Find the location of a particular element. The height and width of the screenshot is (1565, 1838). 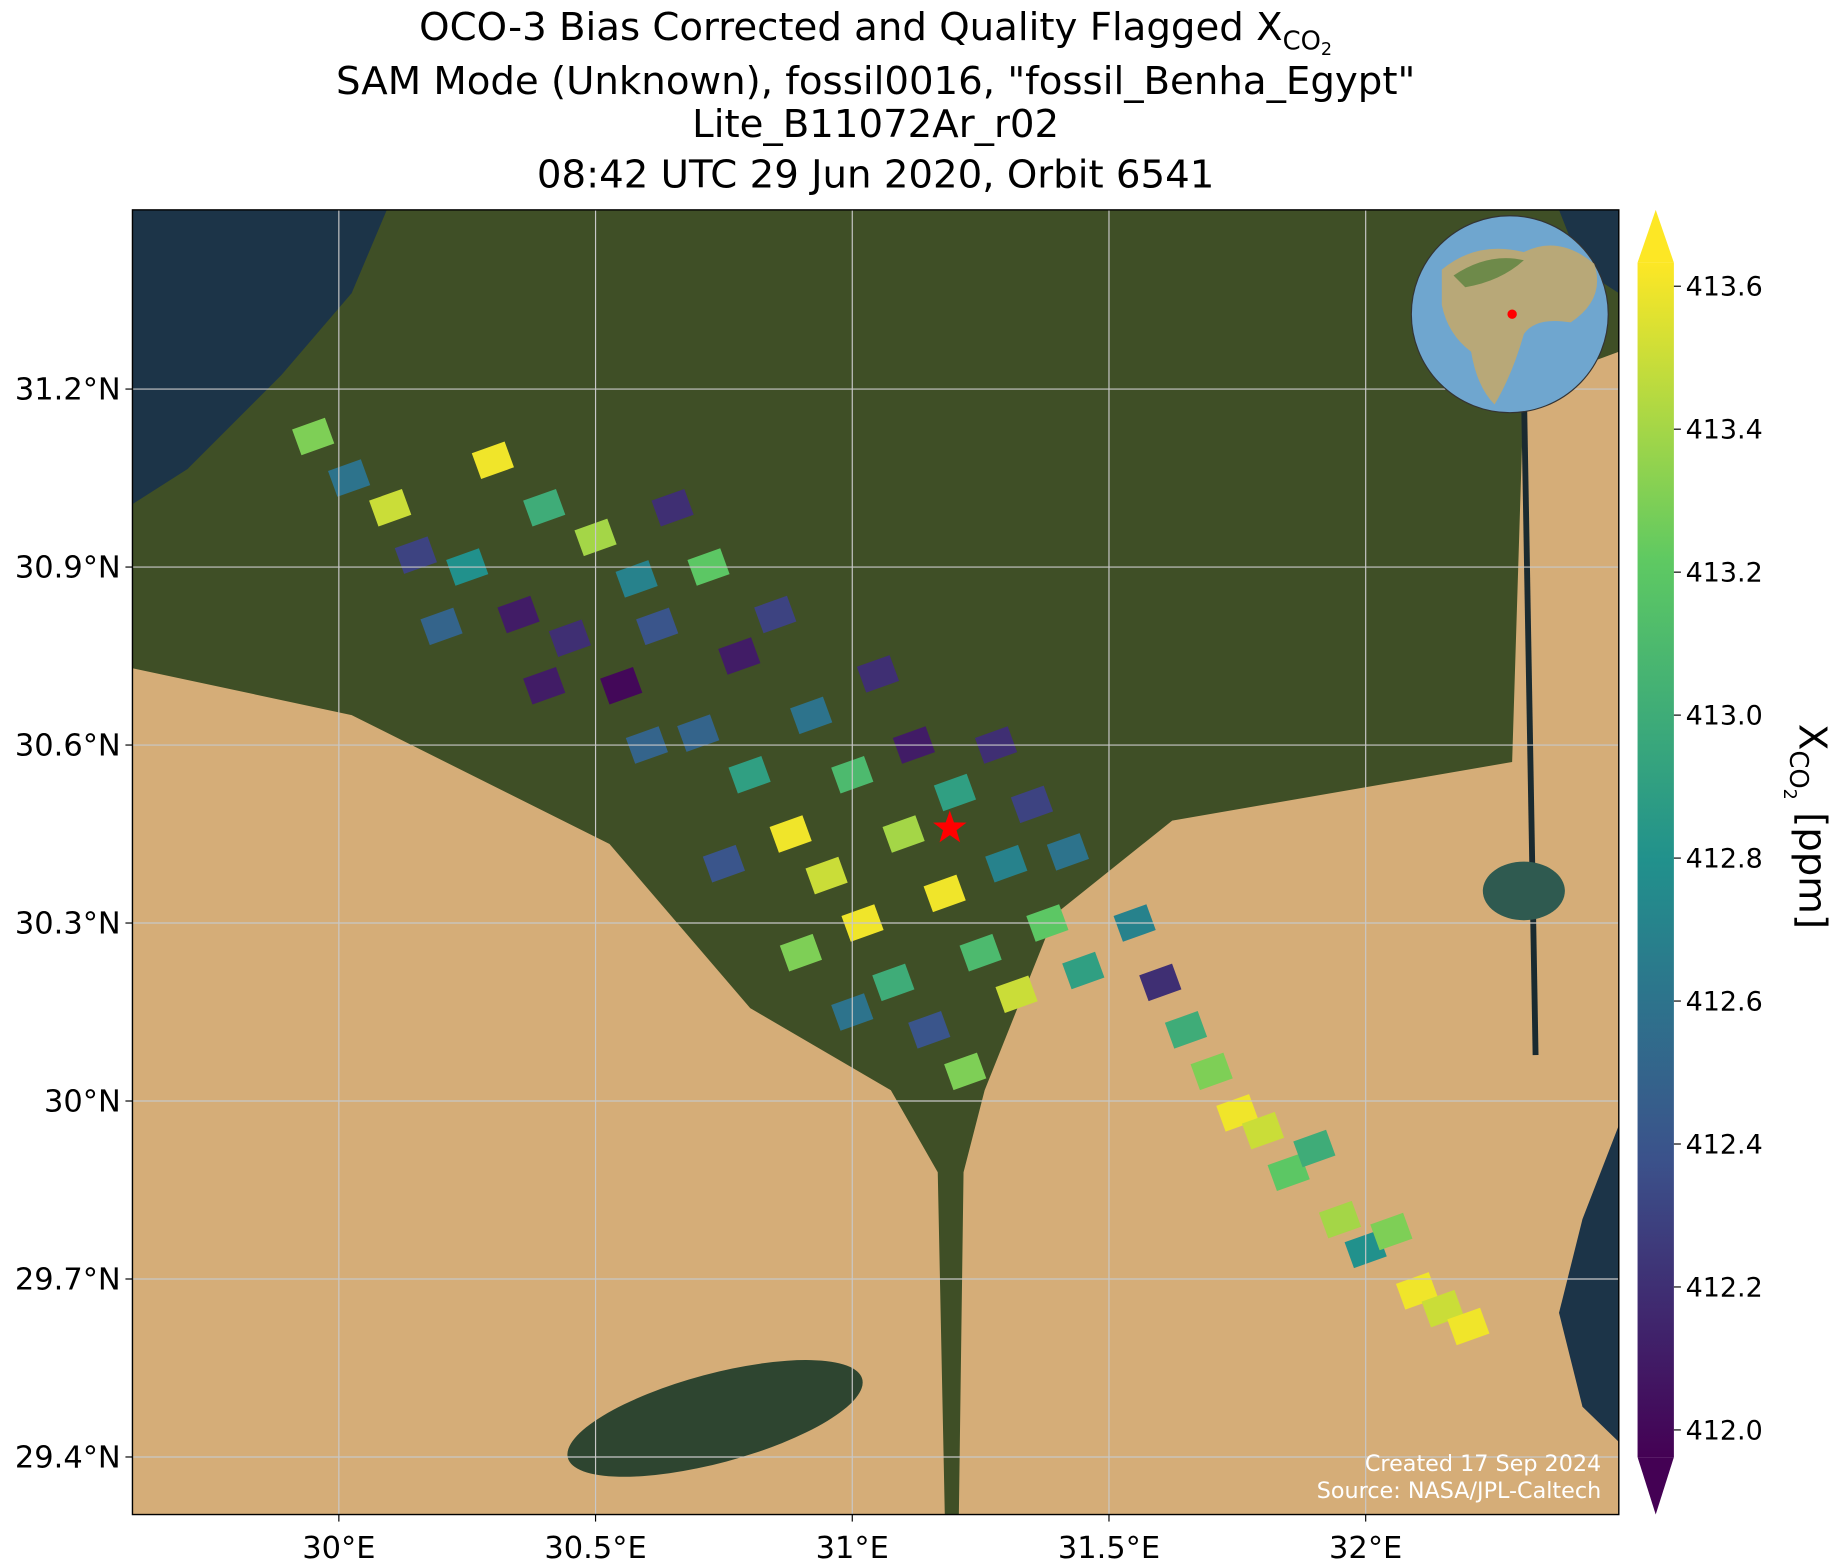

y-tick-label: 29.7°N is located at coordinates (68, 1280).